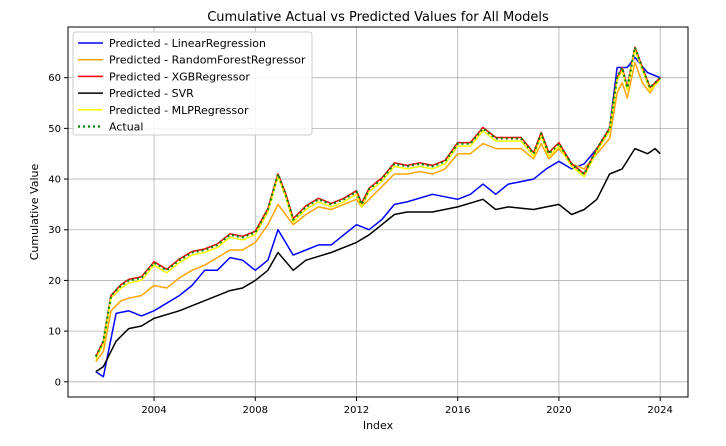 This screenshot has height=446, width=726. What do you see at coordinates (54, 78) in the screenshot?
I see `y-tick-label: 60` at bounding box center [54, 78].